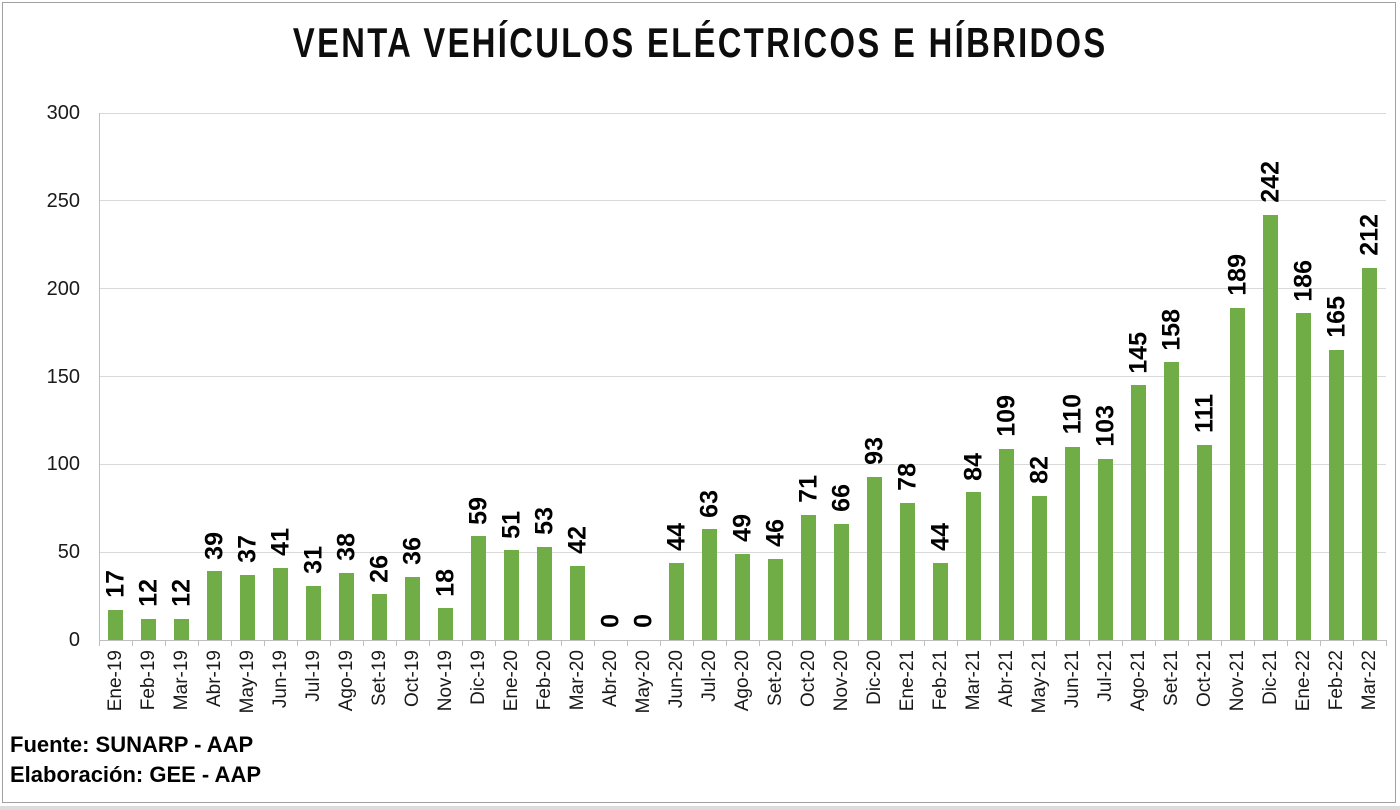  What do you see at coordinates (1171, 329) in the screenshot?
I see `bar-value-label: 158` at bounding box center [1171, 329].